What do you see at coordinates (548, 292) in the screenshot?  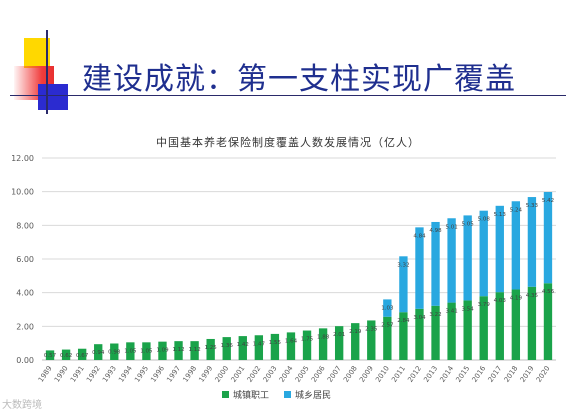 I see `data-label-urban-employees: 4.56` at bounding box center [548, 292].